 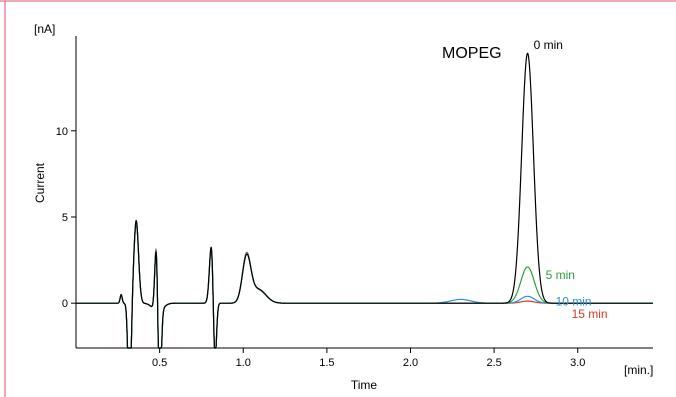 I want to click on y-ticks: 0 5 10, so click(x=66, y=218).